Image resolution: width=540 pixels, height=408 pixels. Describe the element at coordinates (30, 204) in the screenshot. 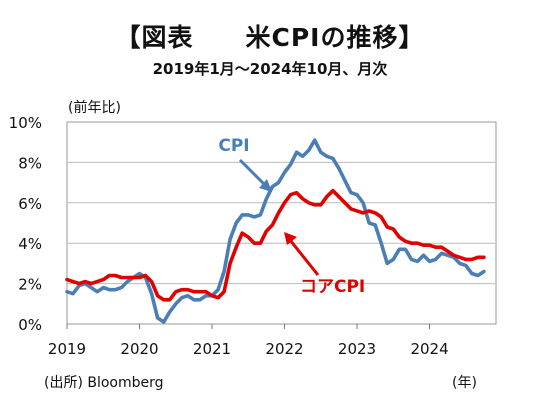

I see `y-tick-label: 6%` at that location.